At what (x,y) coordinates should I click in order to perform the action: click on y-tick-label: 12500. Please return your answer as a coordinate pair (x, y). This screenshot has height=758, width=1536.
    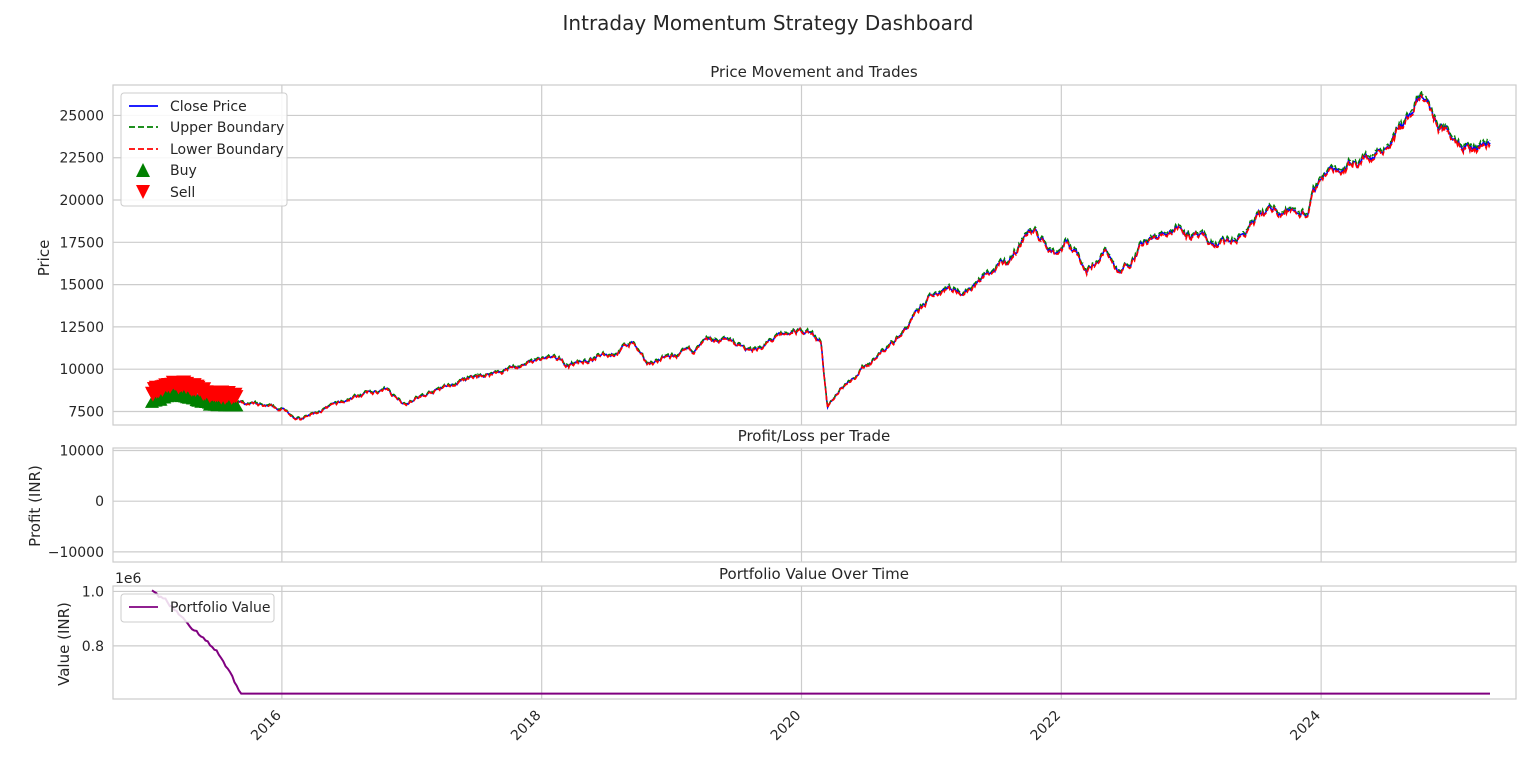
    Looking at the image, I should click on (81, 328).